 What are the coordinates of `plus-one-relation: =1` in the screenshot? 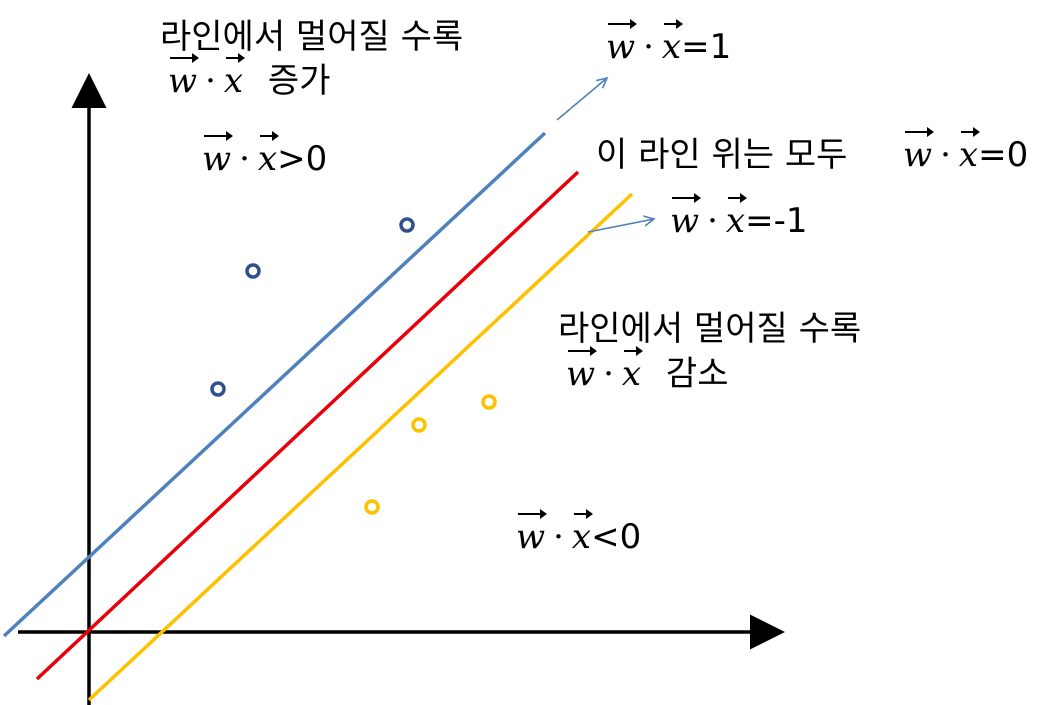 It's located at (706, 47).